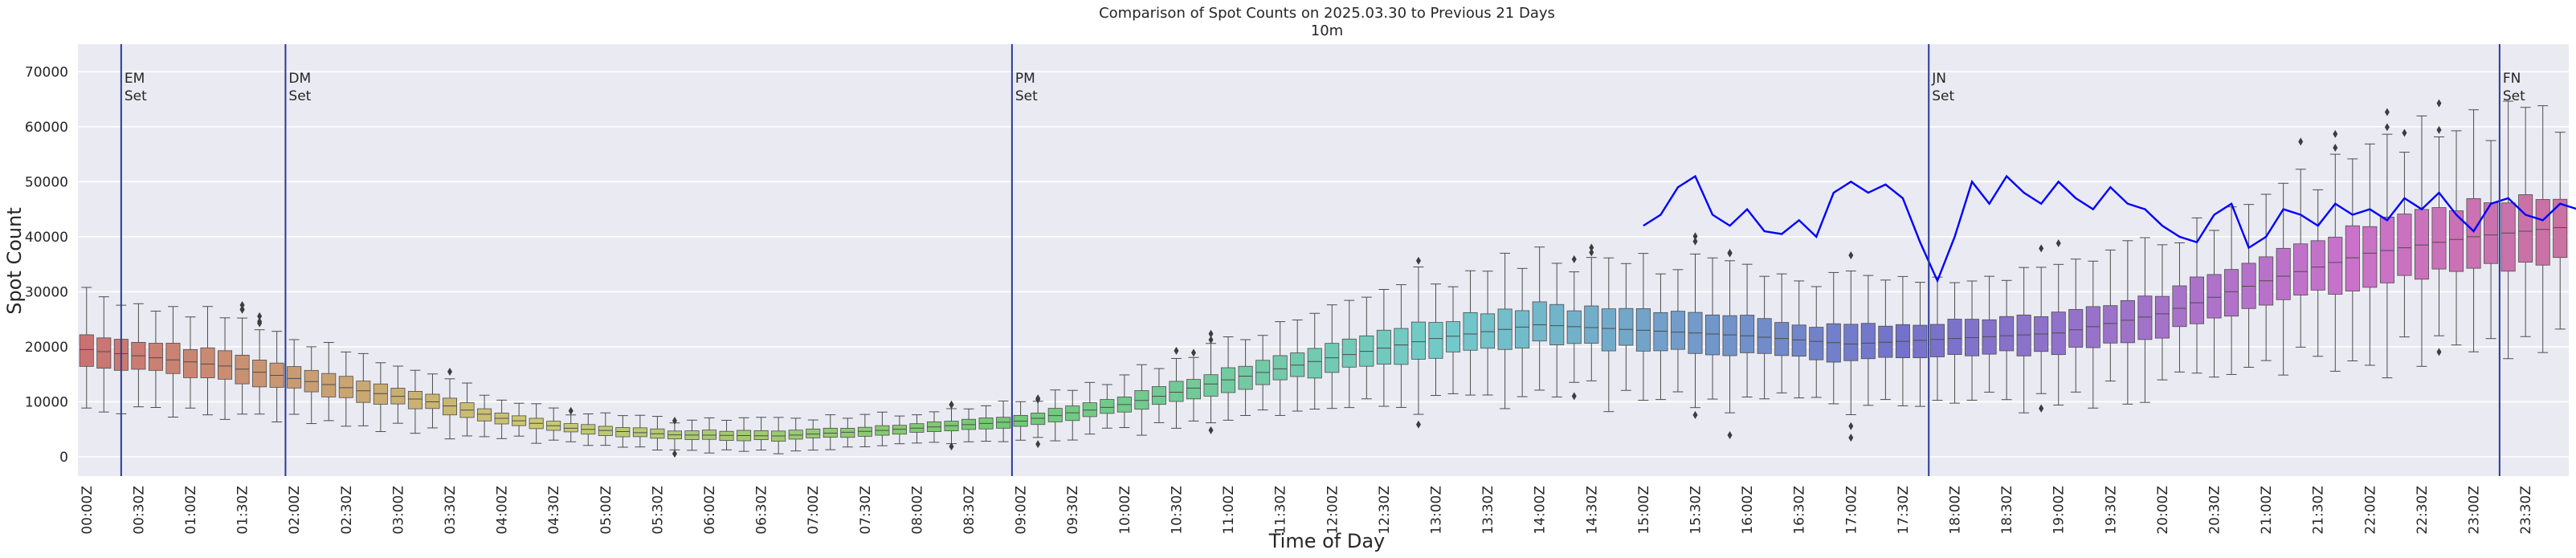 The width and height of the screenshot is (2576, 558). What do you see at coordinates (243, 510) in the screenshot?
I see `x-tick-label: 01:30Z` at bounding box center [243, 510].